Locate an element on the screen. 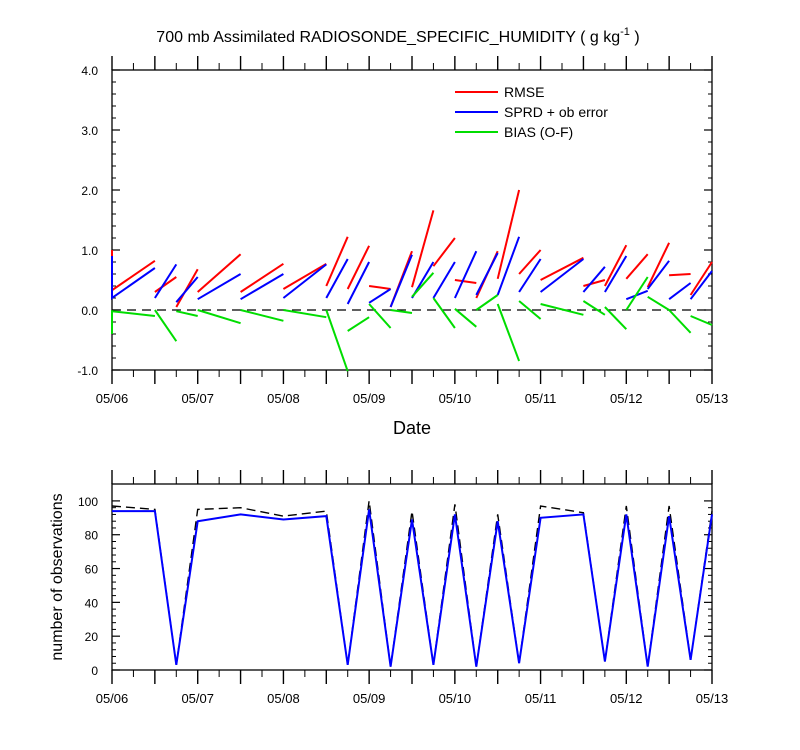 Image resolution: width=800 pixels, height=750 pixels. top-y-tick-label: 1.0 is located at coordinates (89, 251).